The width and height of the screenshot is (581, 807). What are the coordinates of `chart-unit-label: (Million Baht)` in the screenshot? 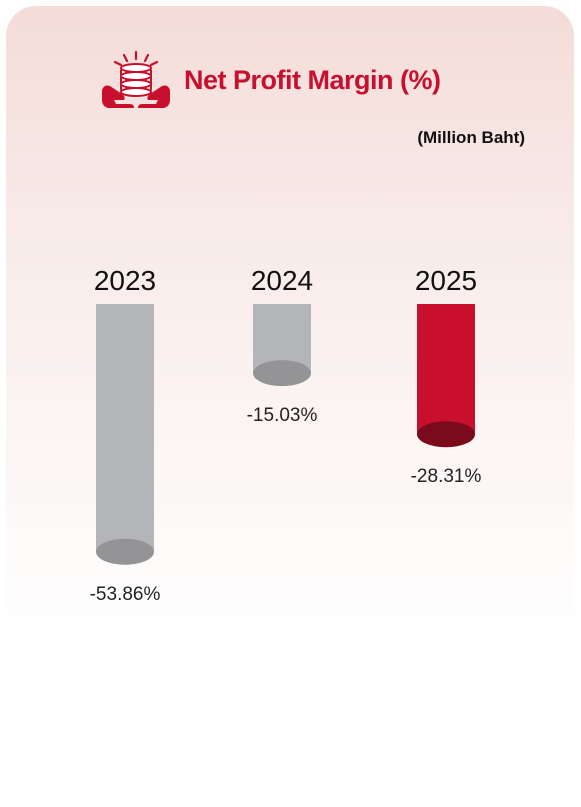 It's located at (471, 137).